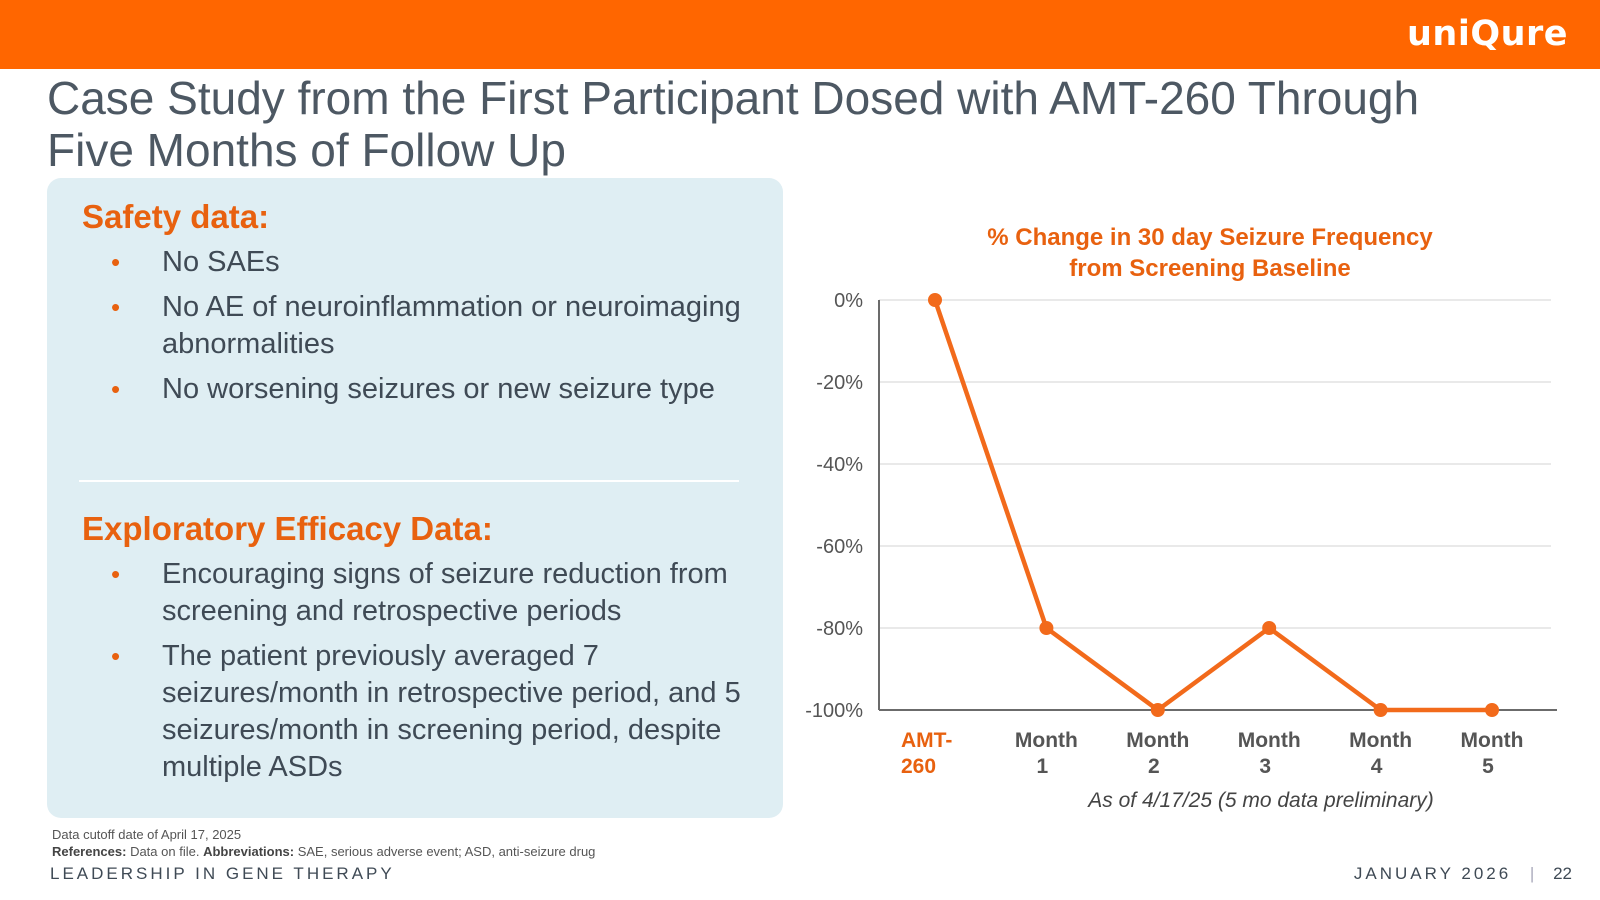 The image size is (1600, 900). I want to click on chart-title-line-1: % Change in 30 day Seizure Frequency, so click(1210, 237).